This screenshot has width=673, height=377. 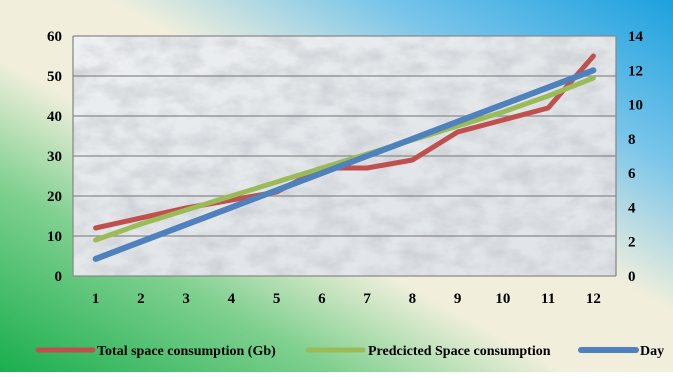 I want to click on y-right-tick-label: 4, so click(x=632, y=208).